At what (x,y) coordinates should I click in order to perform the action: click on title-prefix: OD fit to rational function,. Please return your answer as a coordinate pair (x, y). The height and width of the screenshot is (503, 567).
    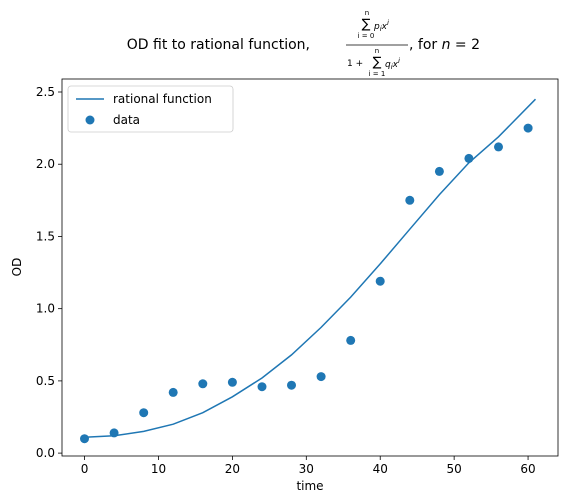
    Looking at the image, I should click on (218, 45).